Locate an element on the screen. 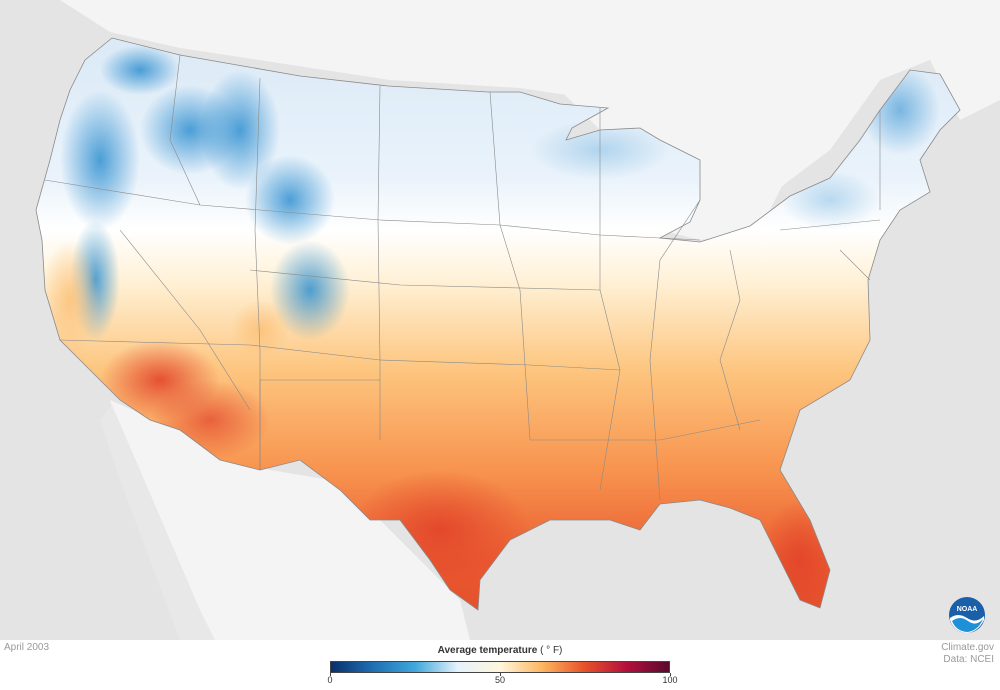 The image size is (1000, 690). credit-data-source: Data: NCEI is located at coordinates (968, 659).